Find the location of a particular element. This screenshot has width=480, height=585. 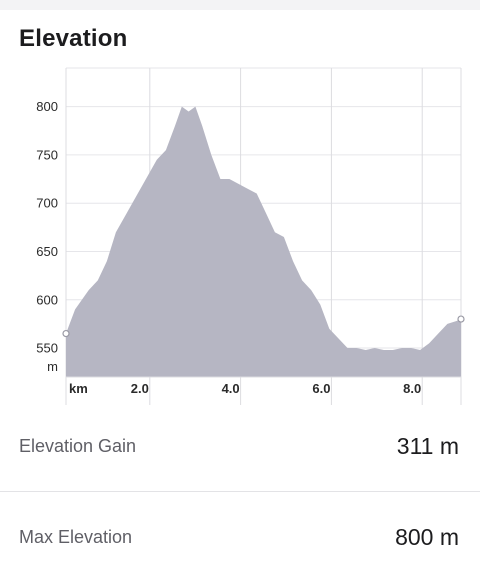

top-strip is located at coordinates (240, 5).